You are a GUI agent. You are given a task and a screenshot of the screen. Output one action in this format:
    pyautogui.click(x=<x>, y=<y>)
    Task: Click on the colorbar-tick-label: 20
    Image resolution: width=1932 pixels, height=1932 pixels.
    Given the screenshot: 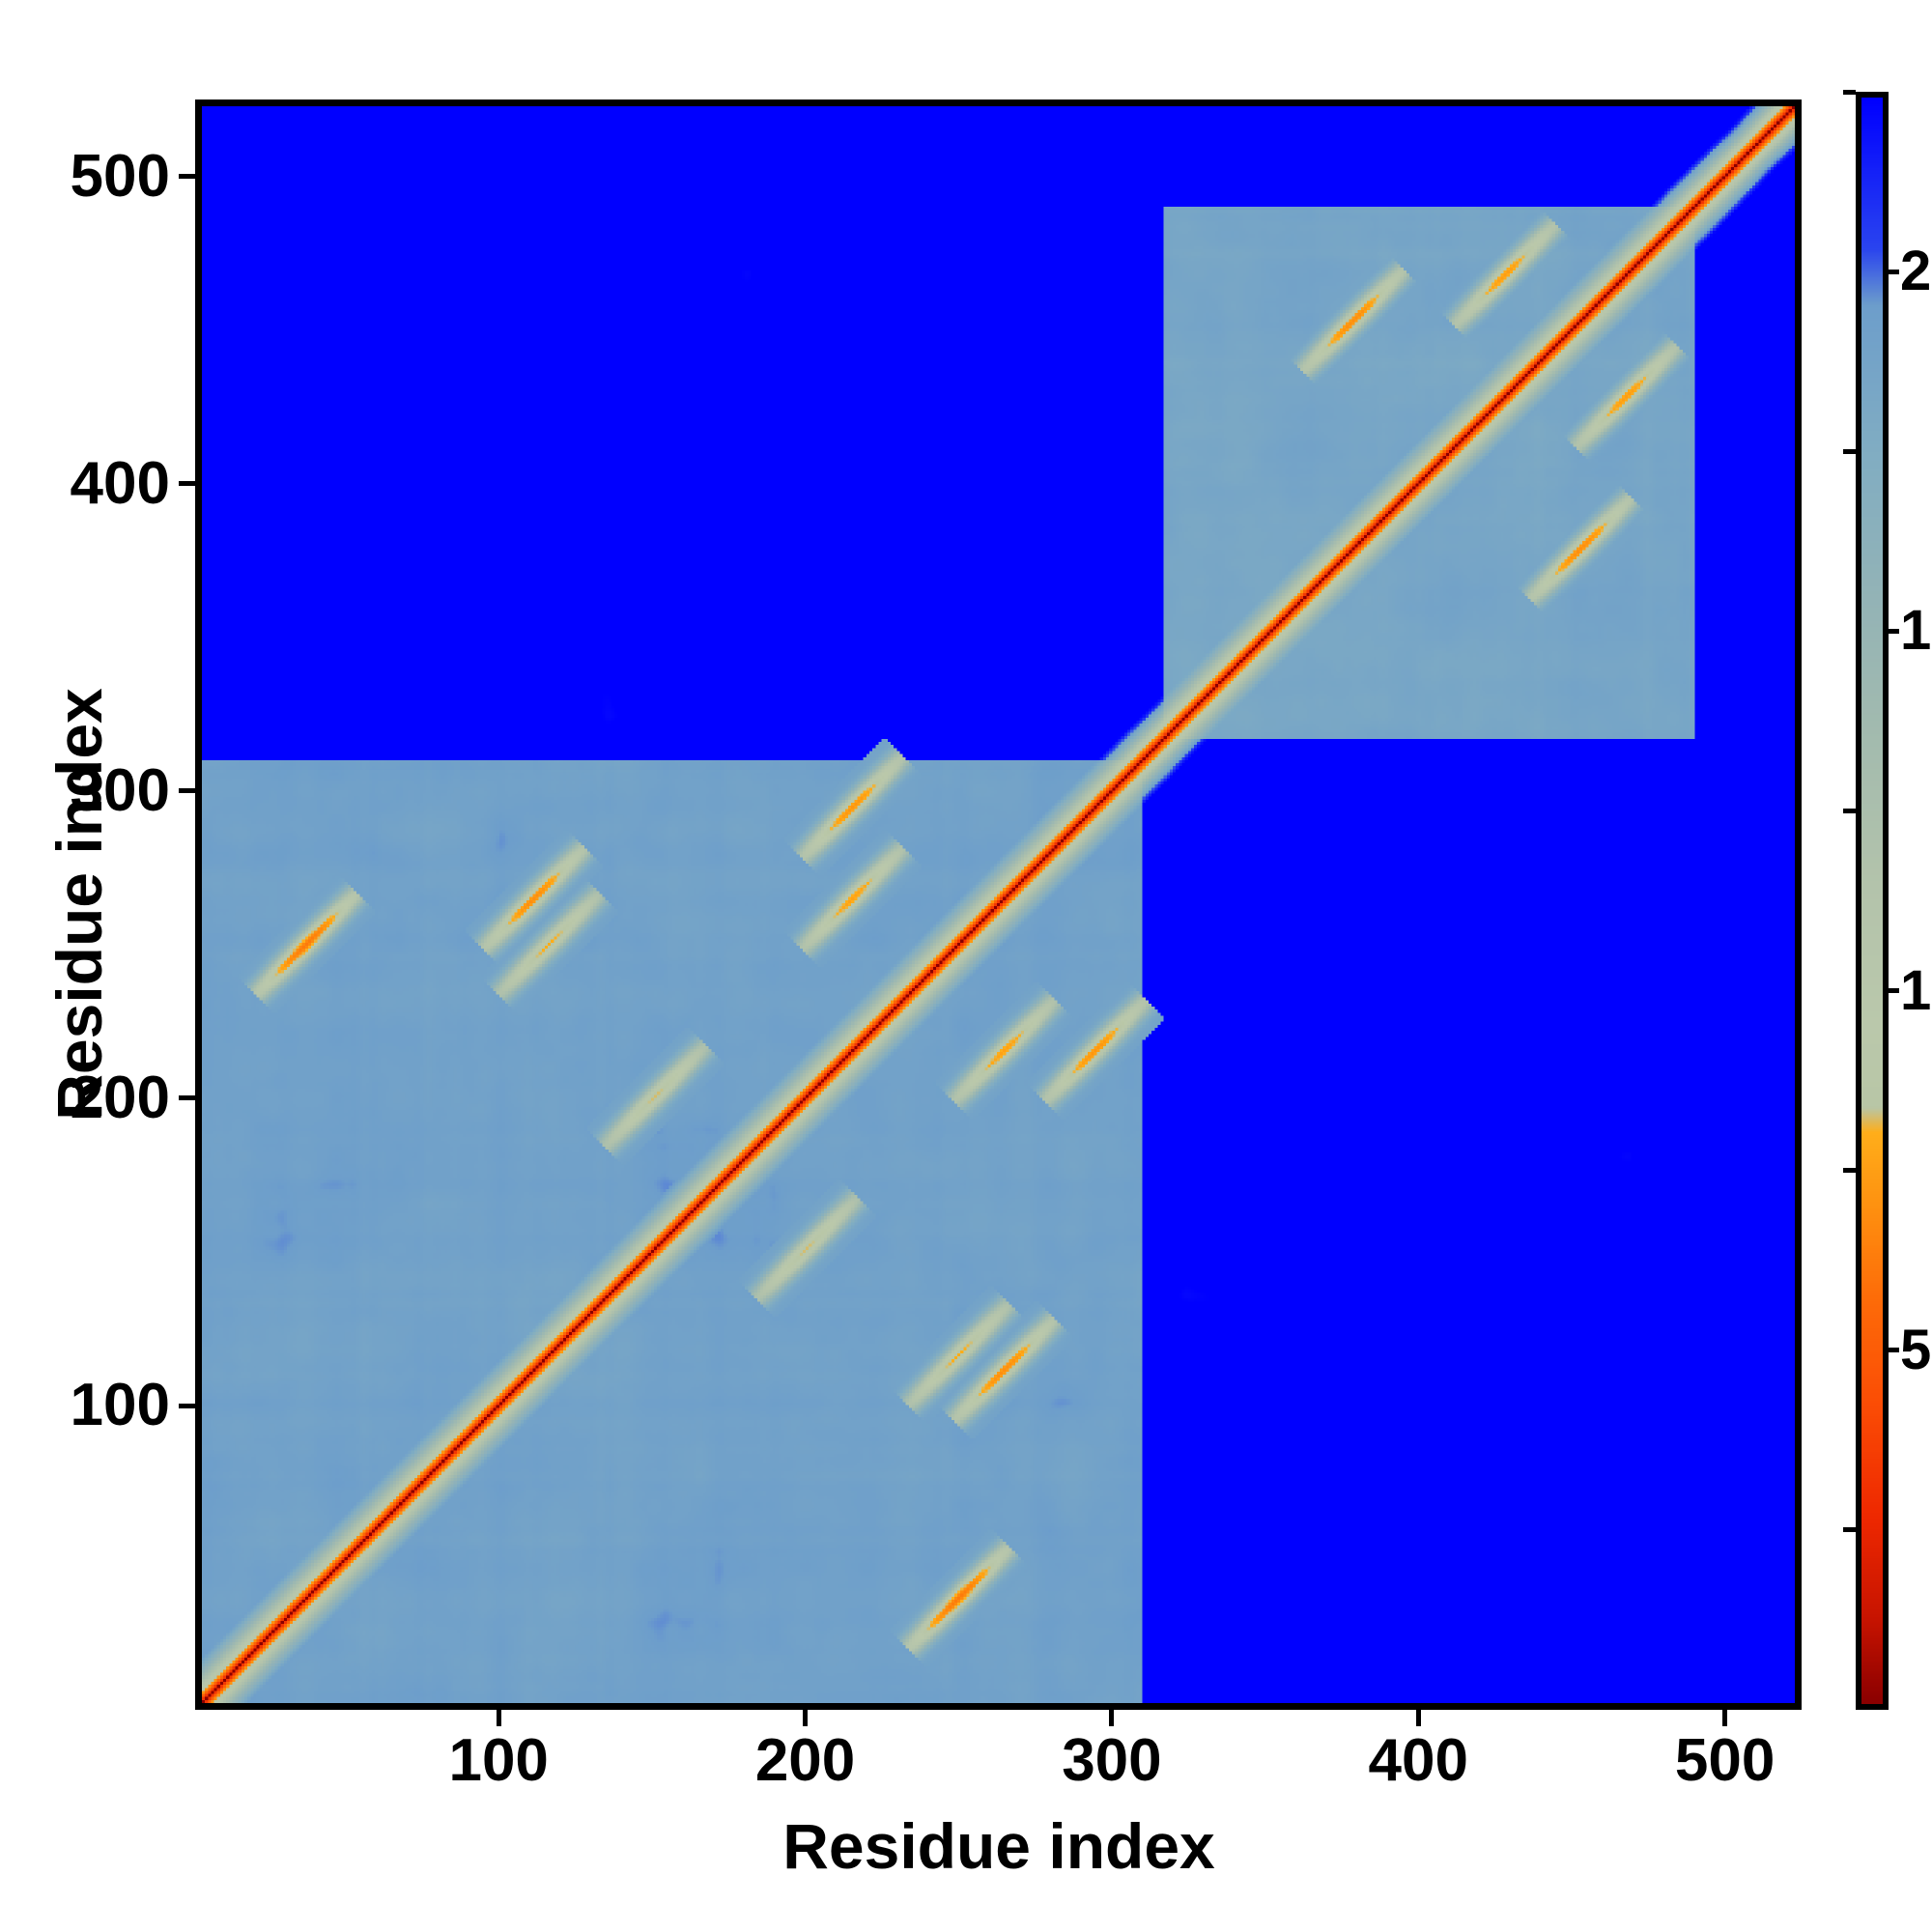 What is the action you would take?
    pyautogui.click(x=1916, y=271)
    